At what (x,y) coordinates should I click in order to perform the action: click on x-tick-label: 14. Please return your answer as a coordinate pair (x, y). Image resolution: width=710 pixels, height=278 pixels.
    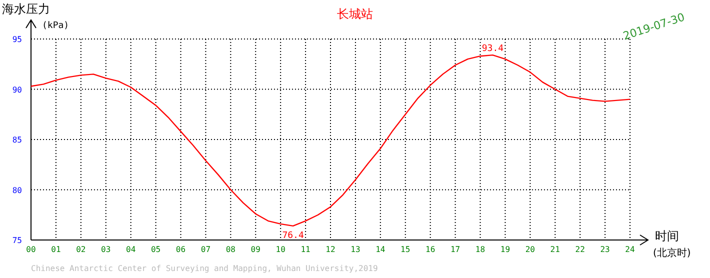
    Looking at the image, I should click on (381, 249).